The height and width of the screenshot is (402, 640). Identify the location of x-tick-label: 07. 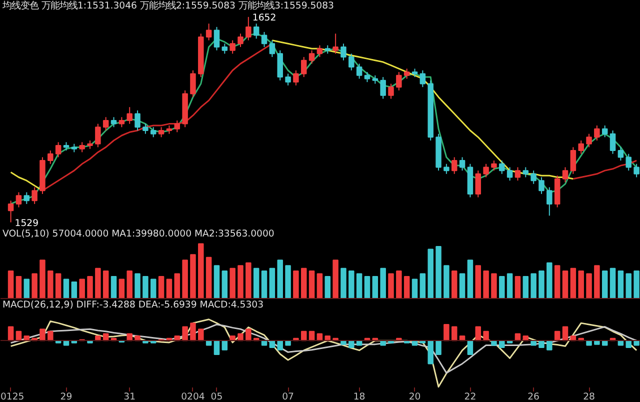
(288, 397).